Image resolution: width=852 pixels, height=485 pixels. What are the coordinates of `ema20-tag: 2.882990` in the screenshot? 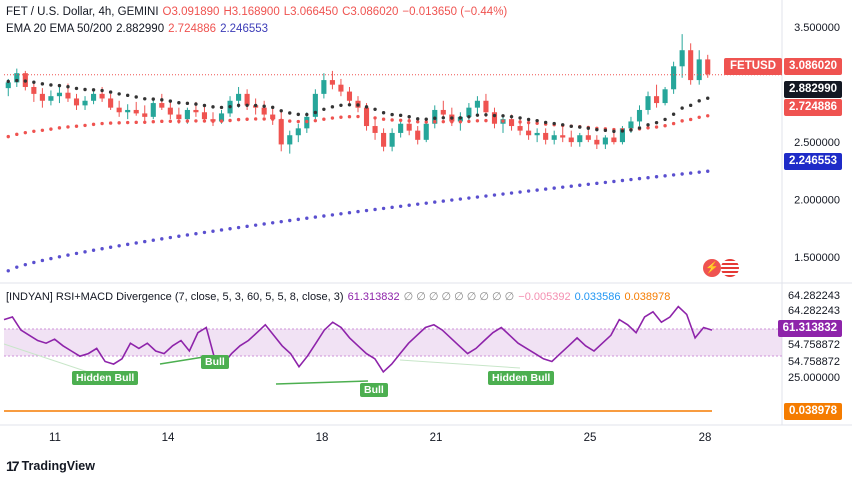 It's located at (813, 89).